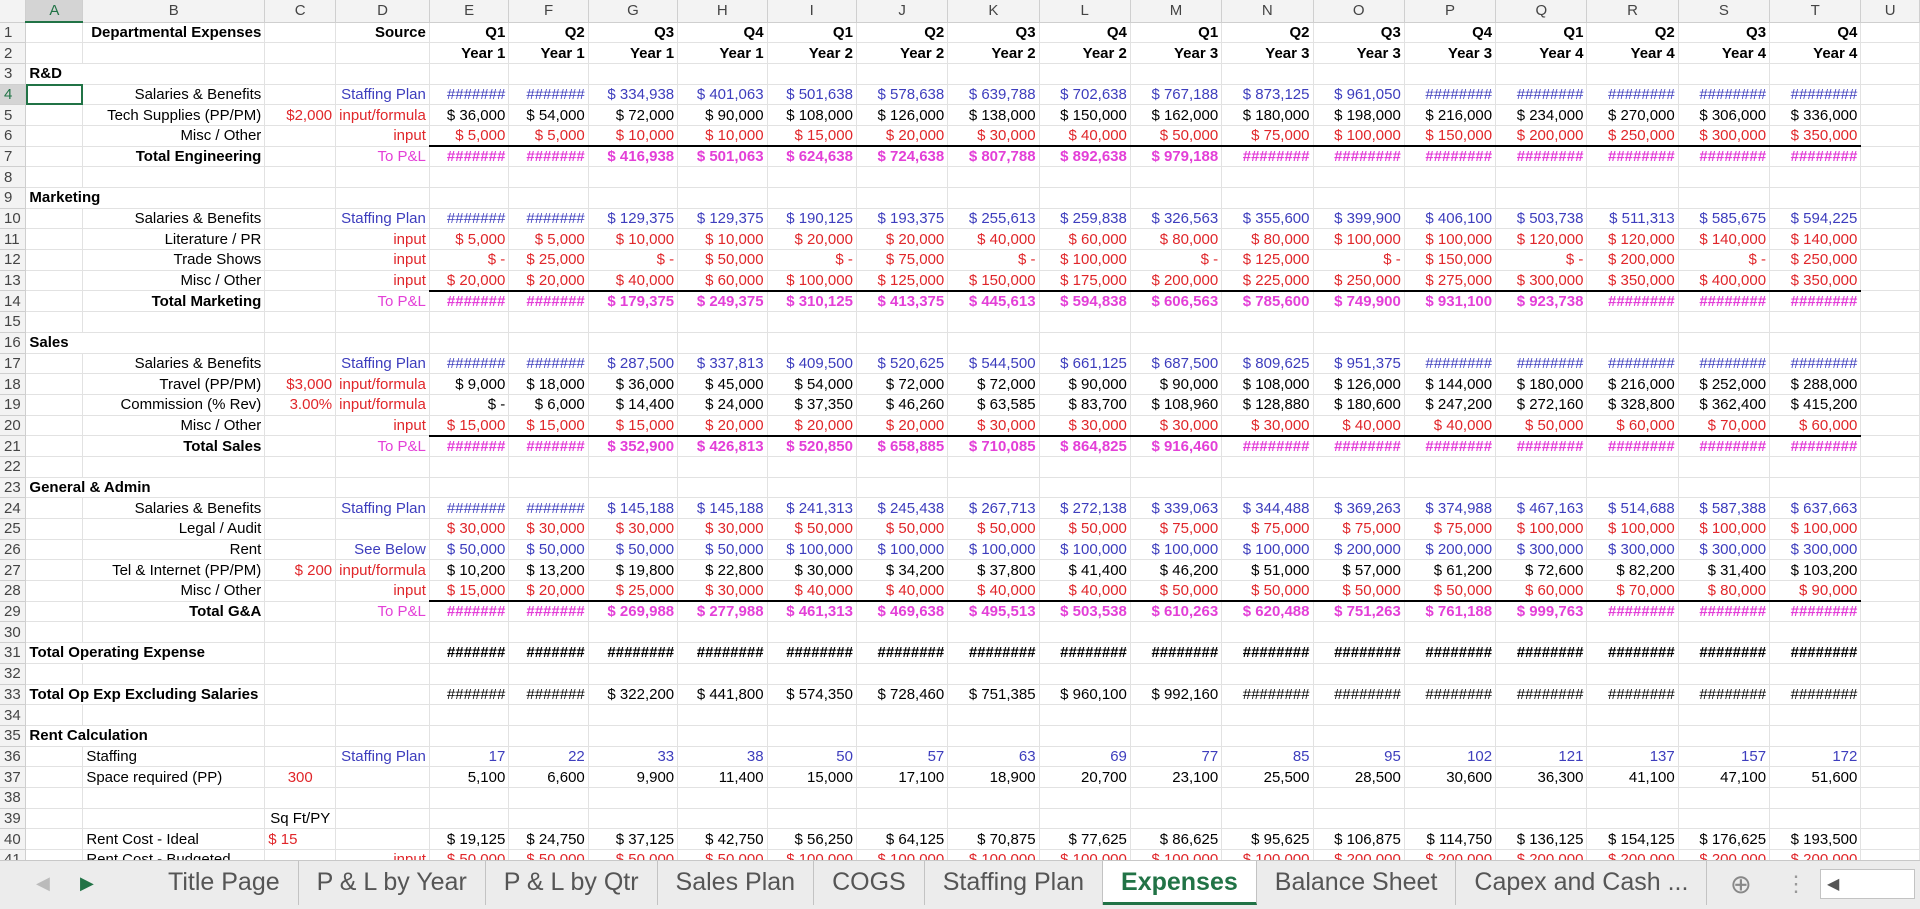 This screenshot has height=909, width=1920. I want to click on value-cell: $ 255,613, so click(993, 219).